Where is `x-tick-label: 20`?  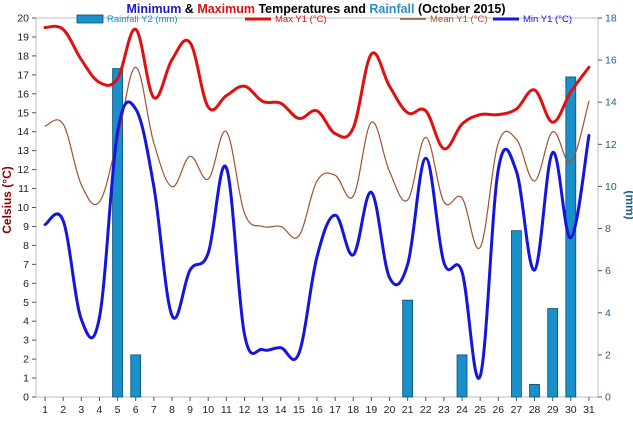 x-tick-label: 20 is located at coordinates (390, 410).